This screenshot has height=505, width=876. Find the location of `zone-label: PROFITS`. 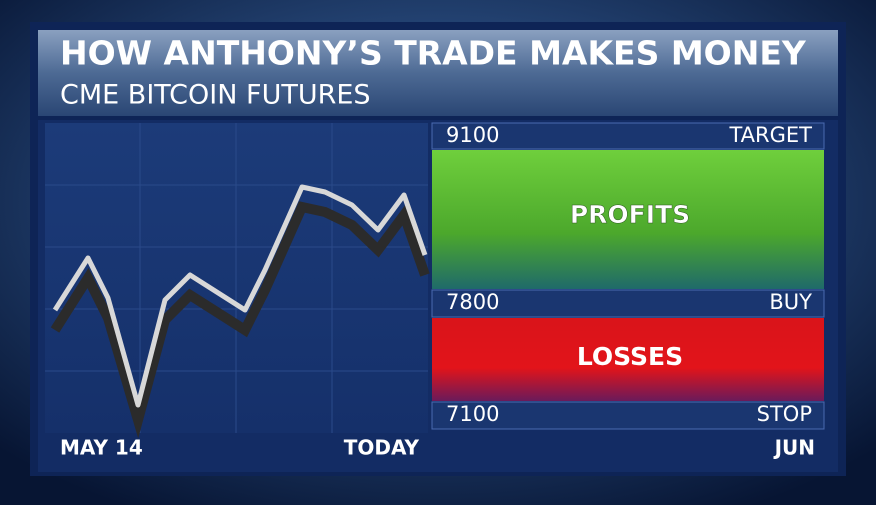

zone-label: PROFITS is located at coordinates (630, 214).